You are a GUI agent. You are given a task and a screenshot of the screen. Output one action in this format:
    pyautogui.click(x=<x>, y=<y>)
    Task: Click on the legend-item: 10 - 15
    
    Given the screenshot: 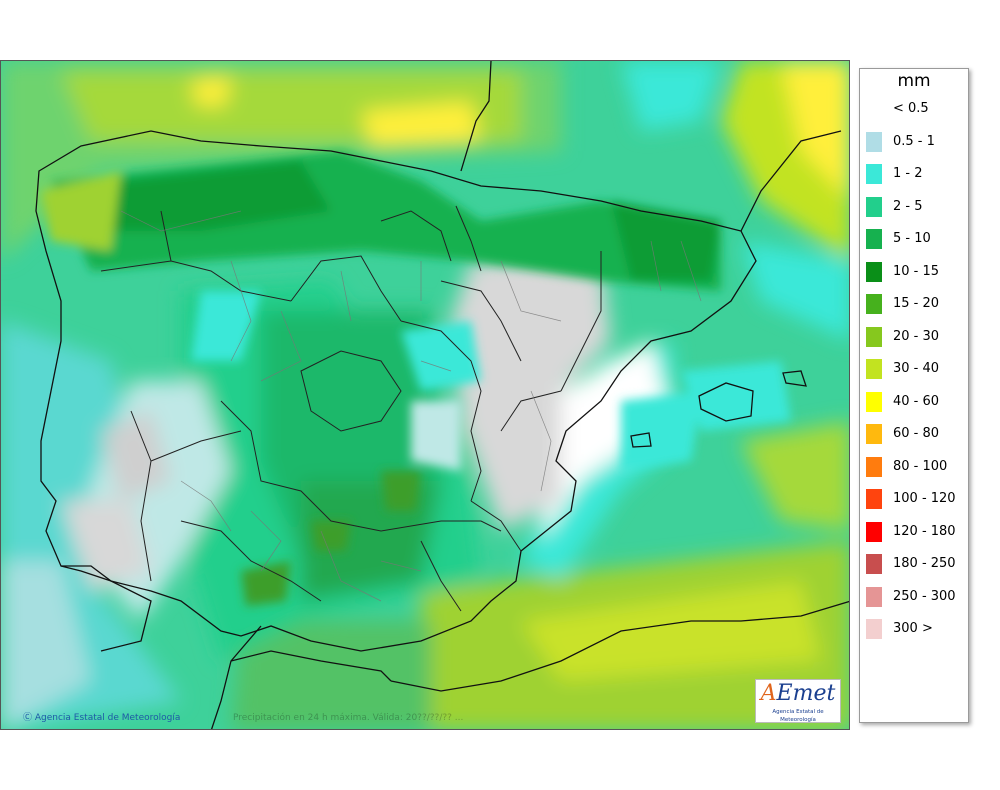 What is the action you would take?
    pyautogui.click(x=915, y=271)
    